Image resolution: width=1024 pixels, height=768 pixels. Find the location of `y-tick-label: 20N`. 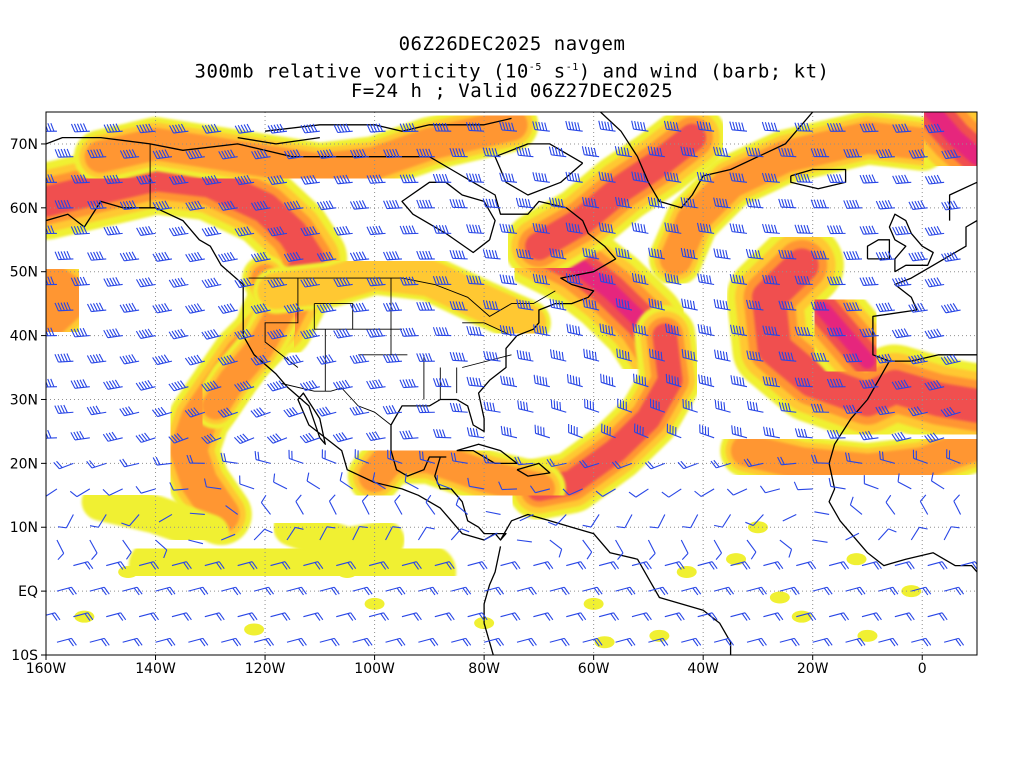

y-tick-label: 20N is located at coordinates (24, 464).